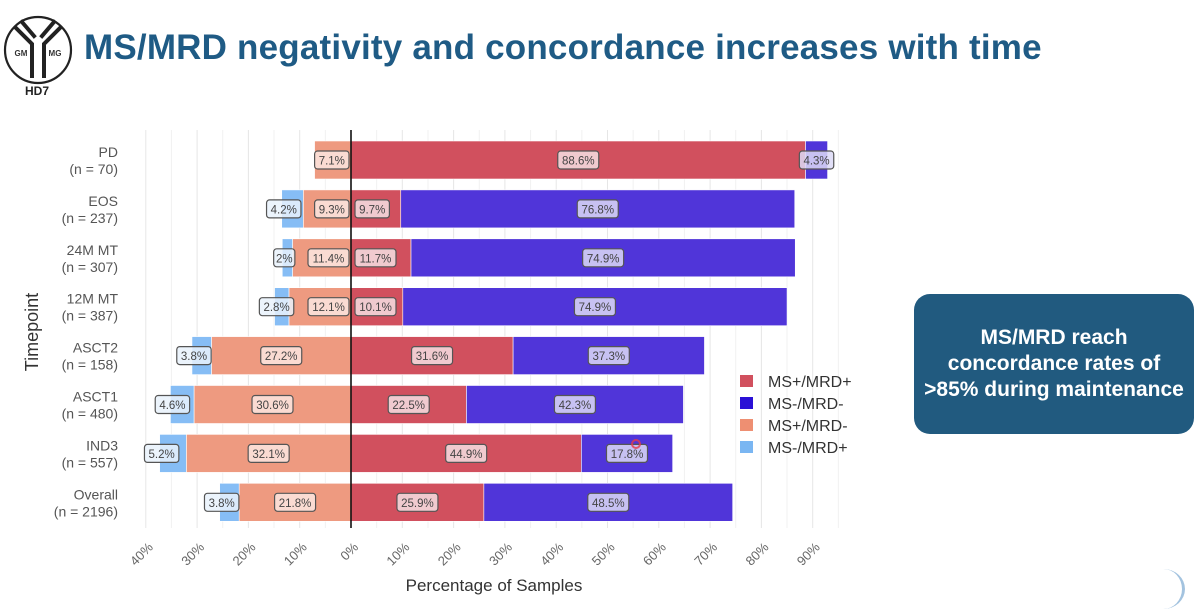 This screenshot has height=609, width=1199. Describe the element at coordinates (95, 348) in the screenshot. I see `y-tick-label: ASCT2` at that location.